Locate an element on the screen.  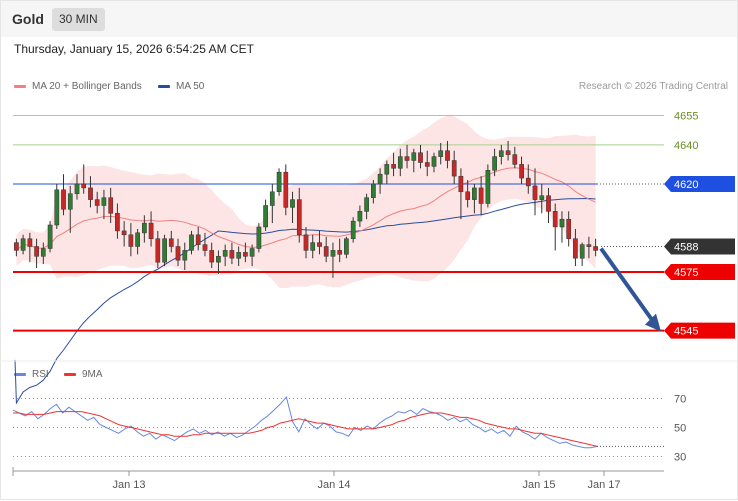
toolbar: Gold 30 MIN is located at coordinates (369, 19).